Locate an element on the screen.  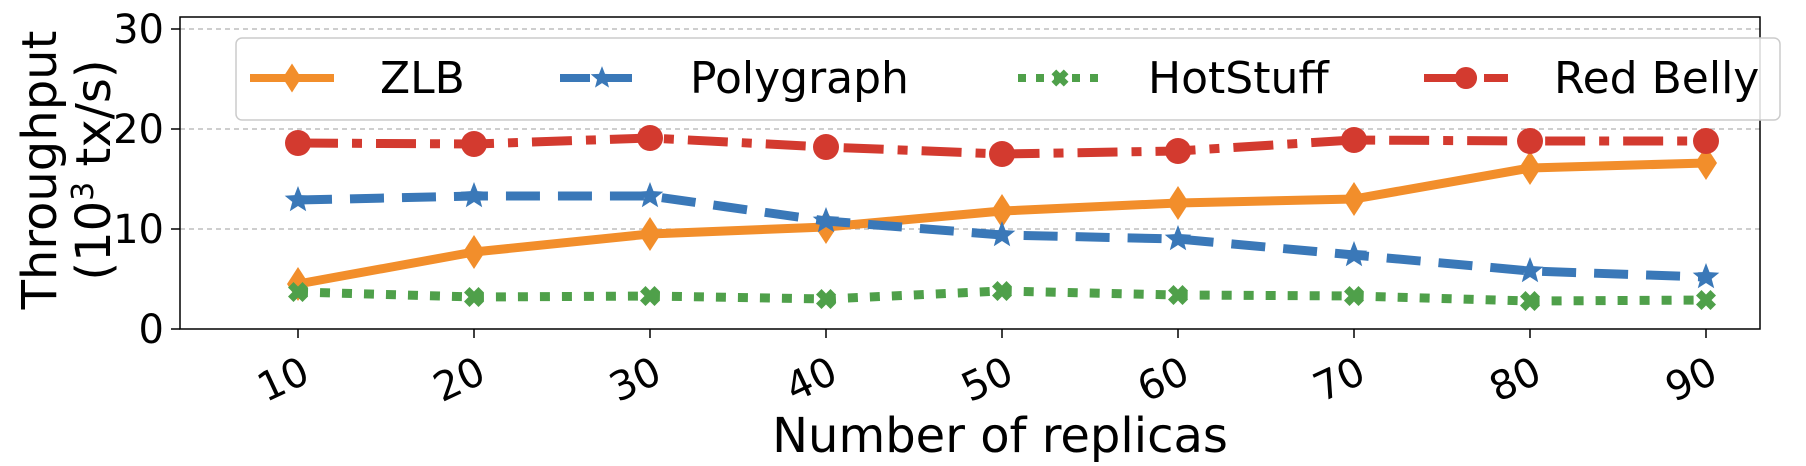
series-hotstuff is located at coordinates (1002, 296).